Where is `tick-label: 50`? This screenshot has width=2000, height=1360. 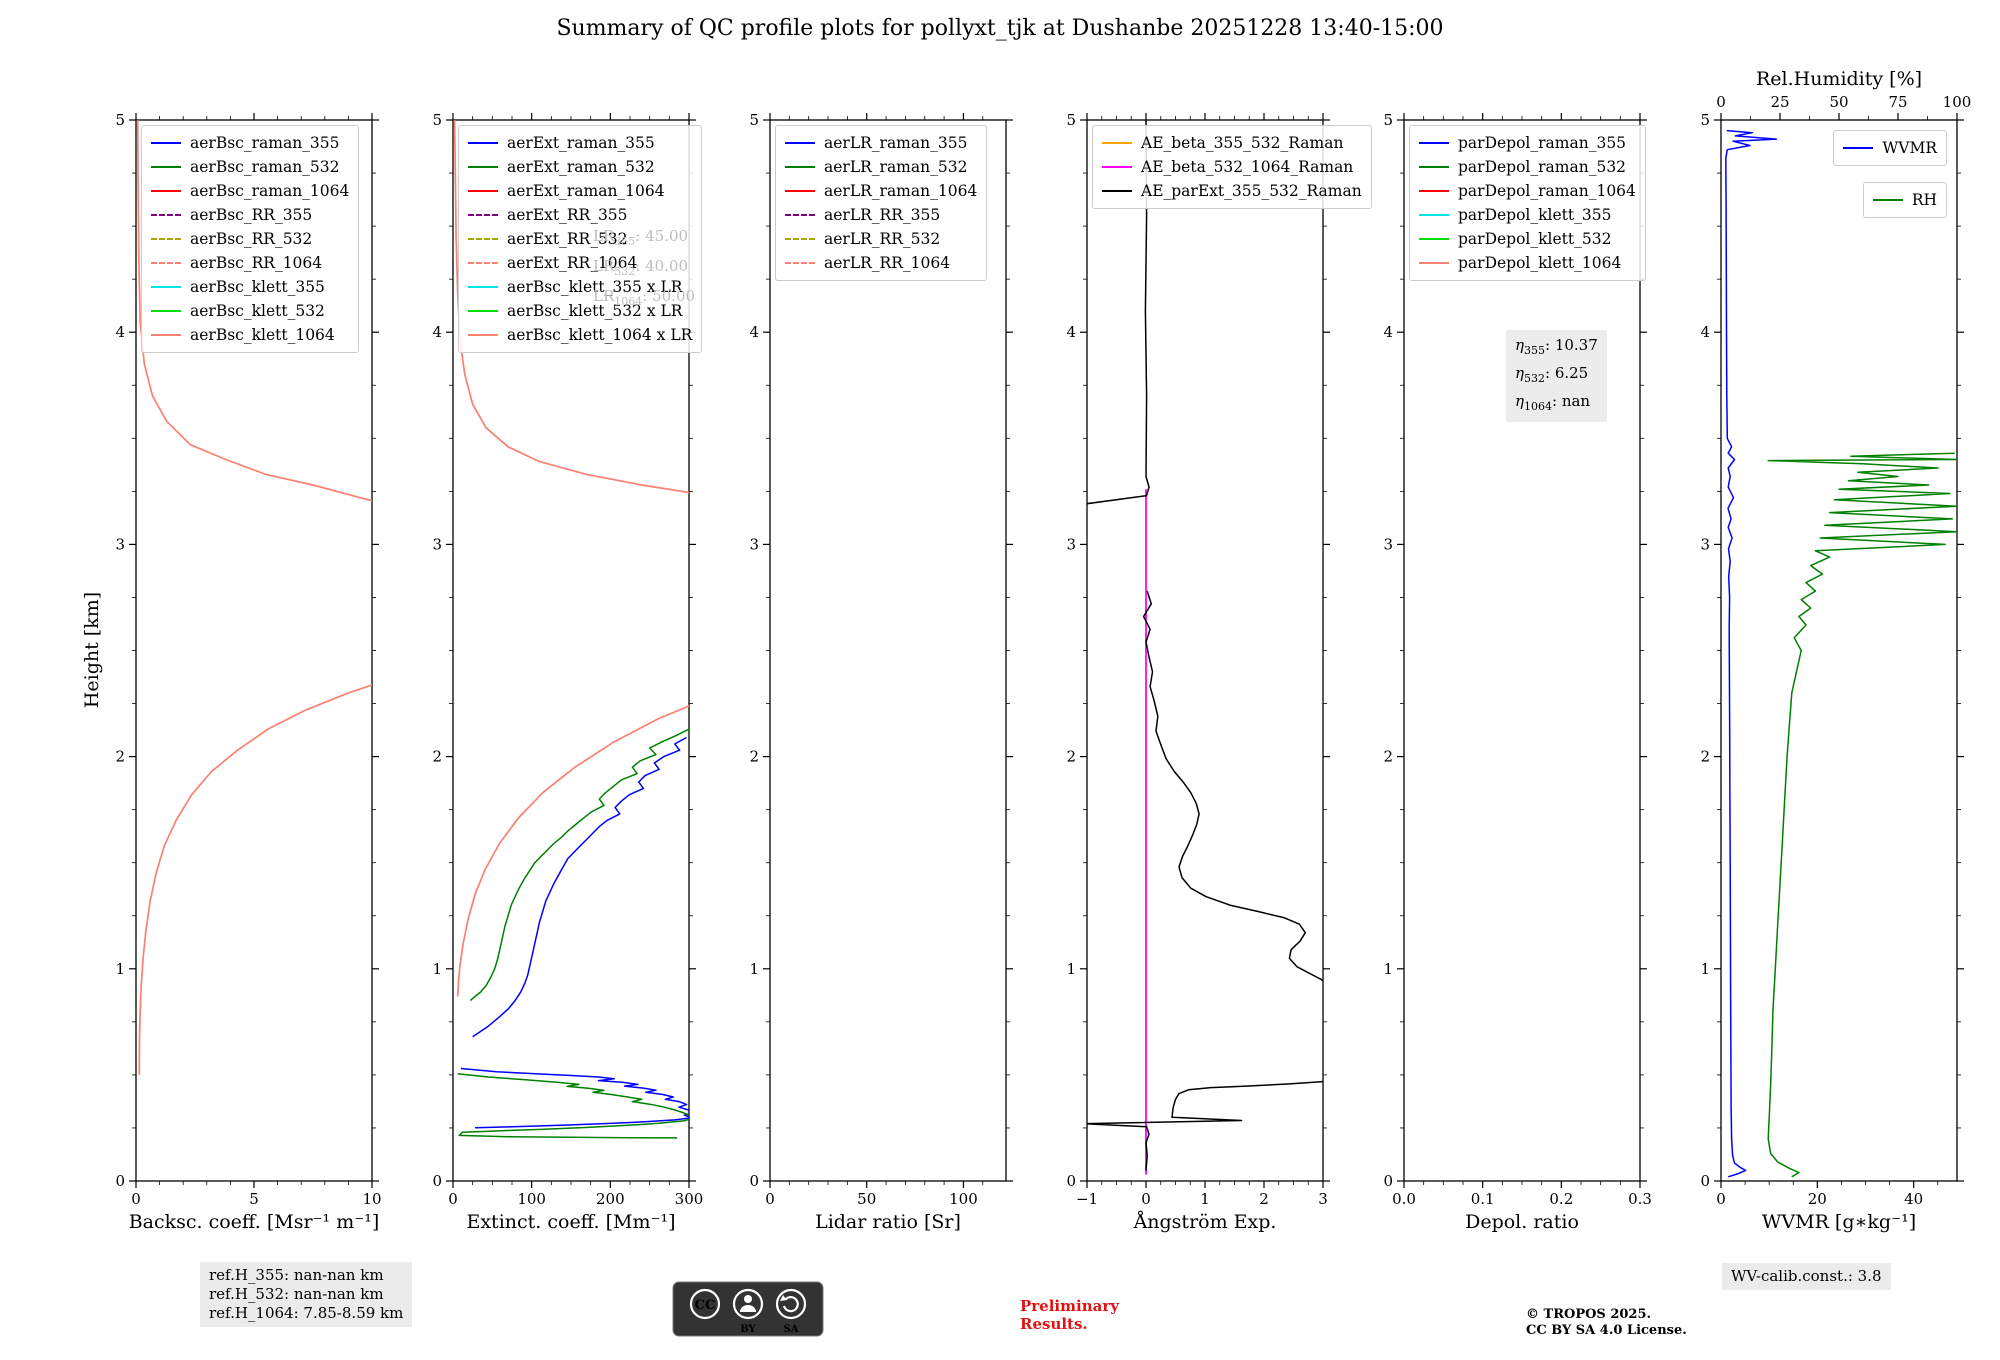 tick-label: 50 is located at coordinates (1838, 102).